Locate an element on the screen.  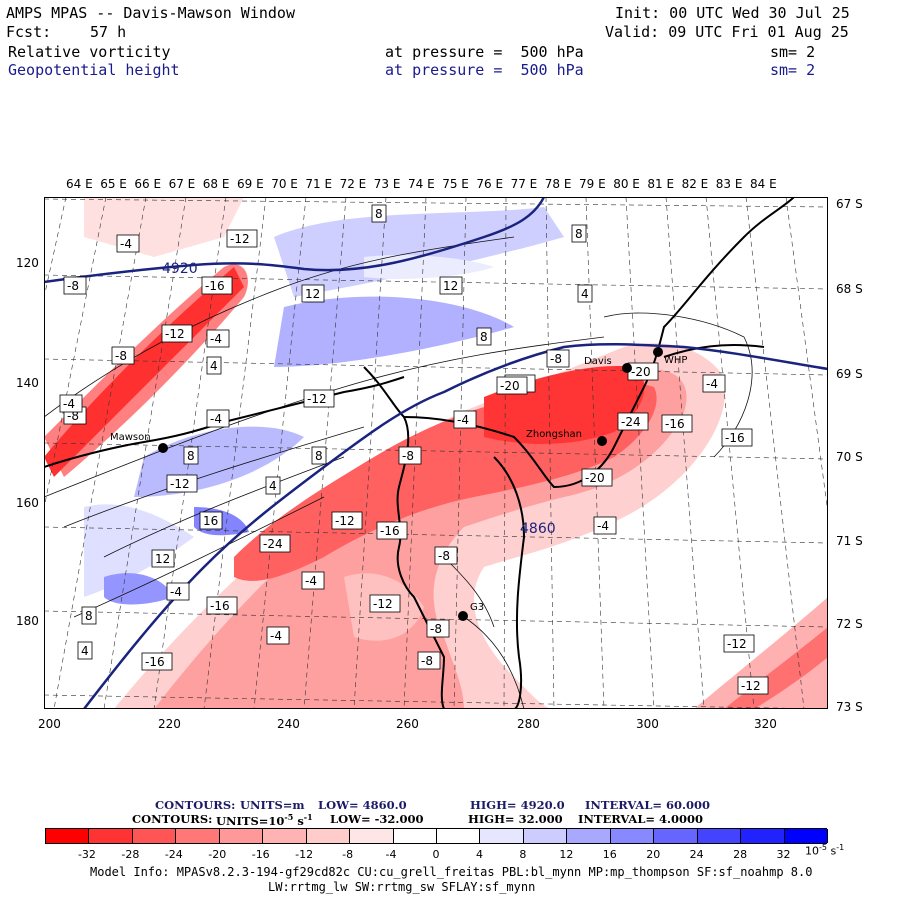
lon-label: 64 E is located at coordinates (79, 184).